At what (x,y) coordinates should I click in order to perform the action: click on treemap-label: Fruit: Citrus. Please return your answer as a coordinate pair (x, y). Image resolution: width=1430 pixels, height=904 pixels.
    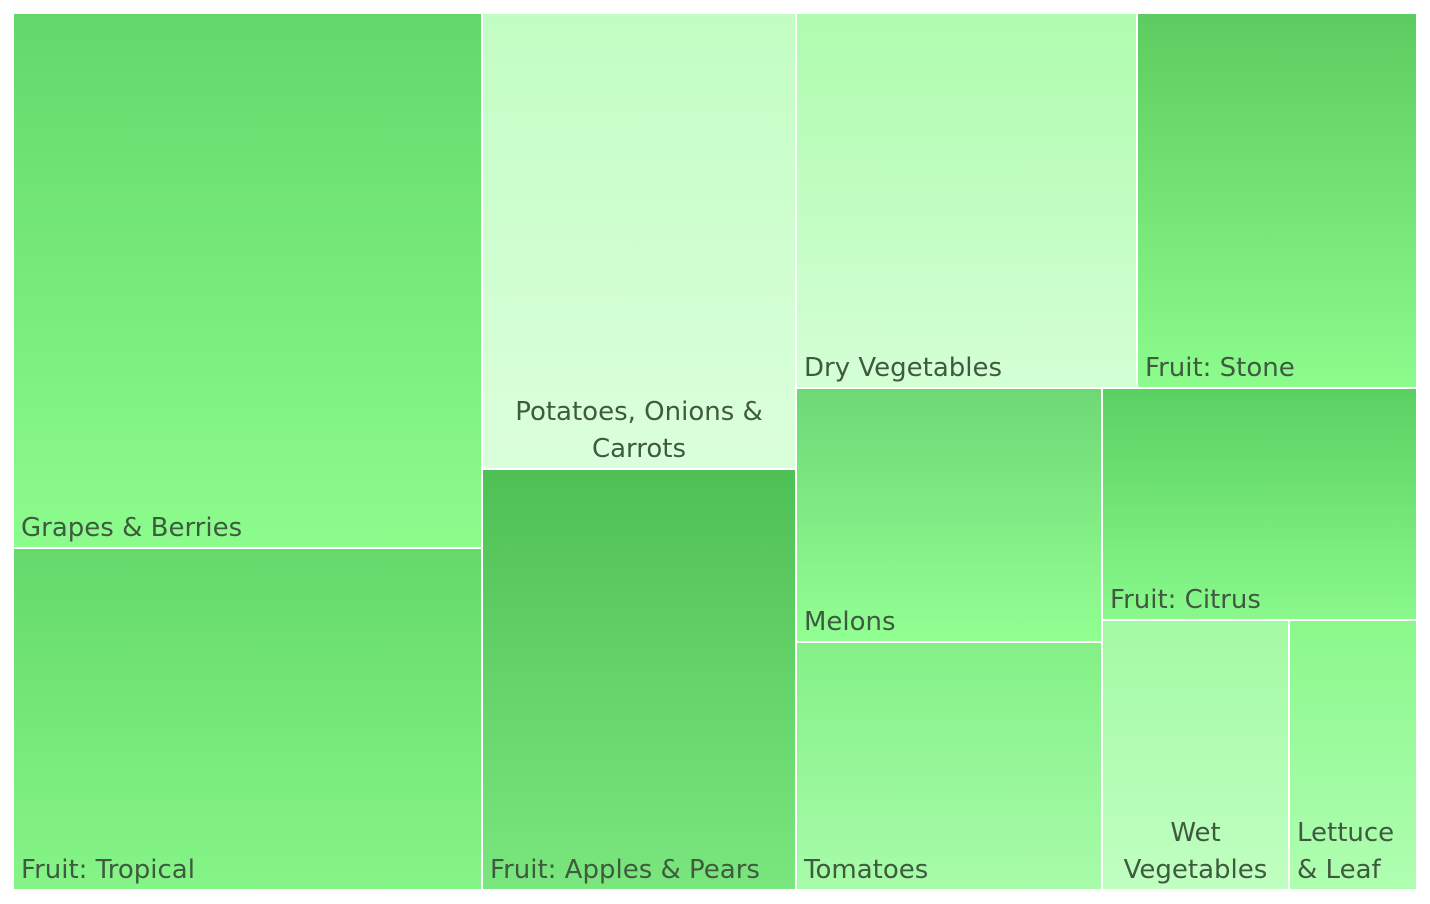
    Looking at the image, I should click on (1185, 600).